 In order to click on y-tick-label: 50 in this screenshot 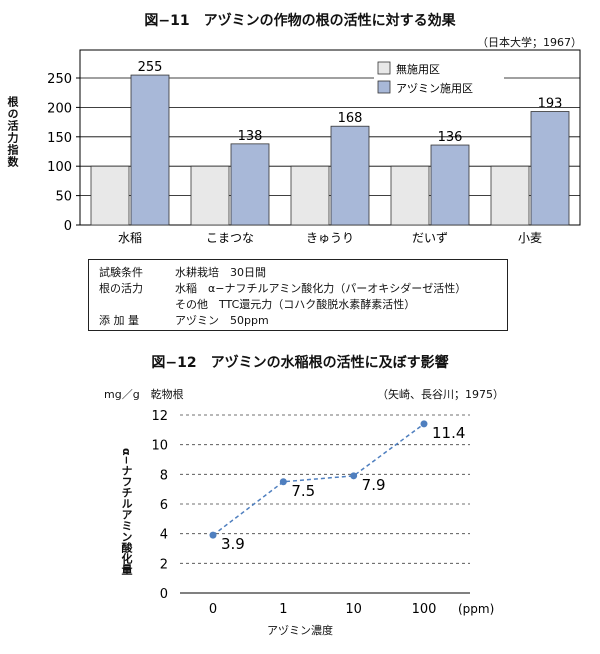, I will do `click(63, 197)`.